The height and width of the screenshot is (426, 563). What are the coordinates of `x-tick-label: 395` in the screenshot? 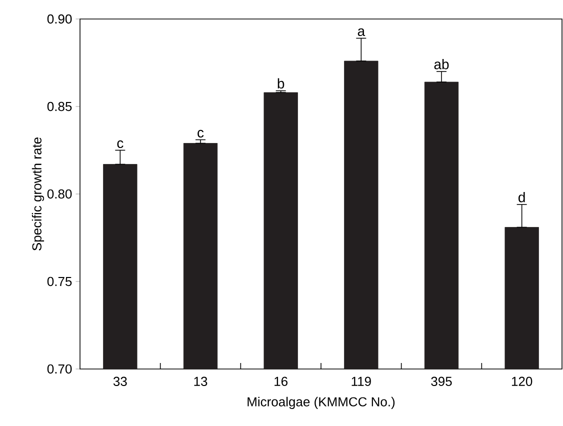 It's located at (441, 381).